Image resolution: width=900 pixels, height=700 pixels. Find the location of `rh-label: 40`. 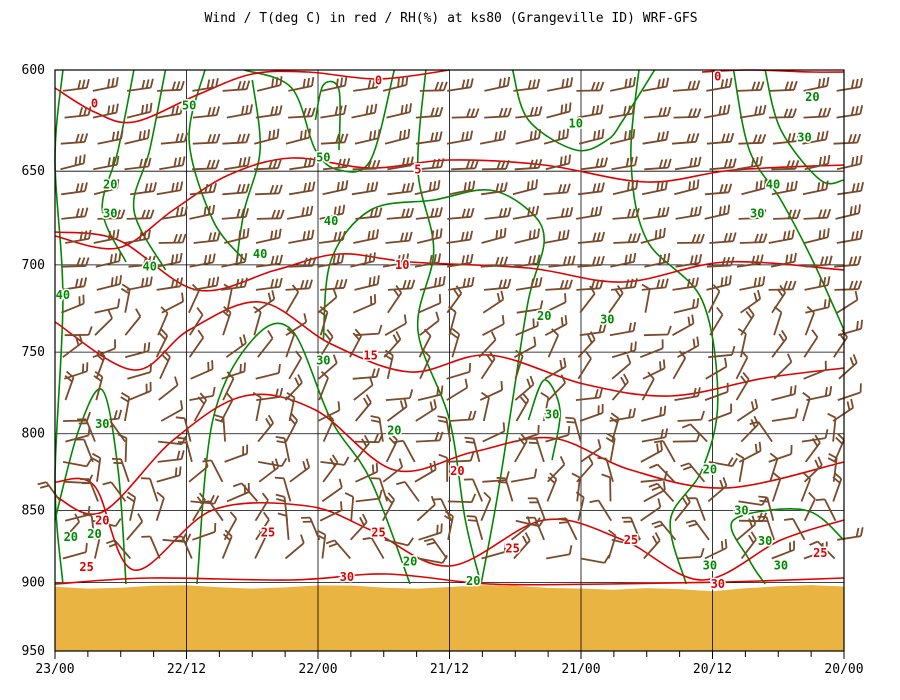

rh-label: 40 is located at coordinates (773, 185).